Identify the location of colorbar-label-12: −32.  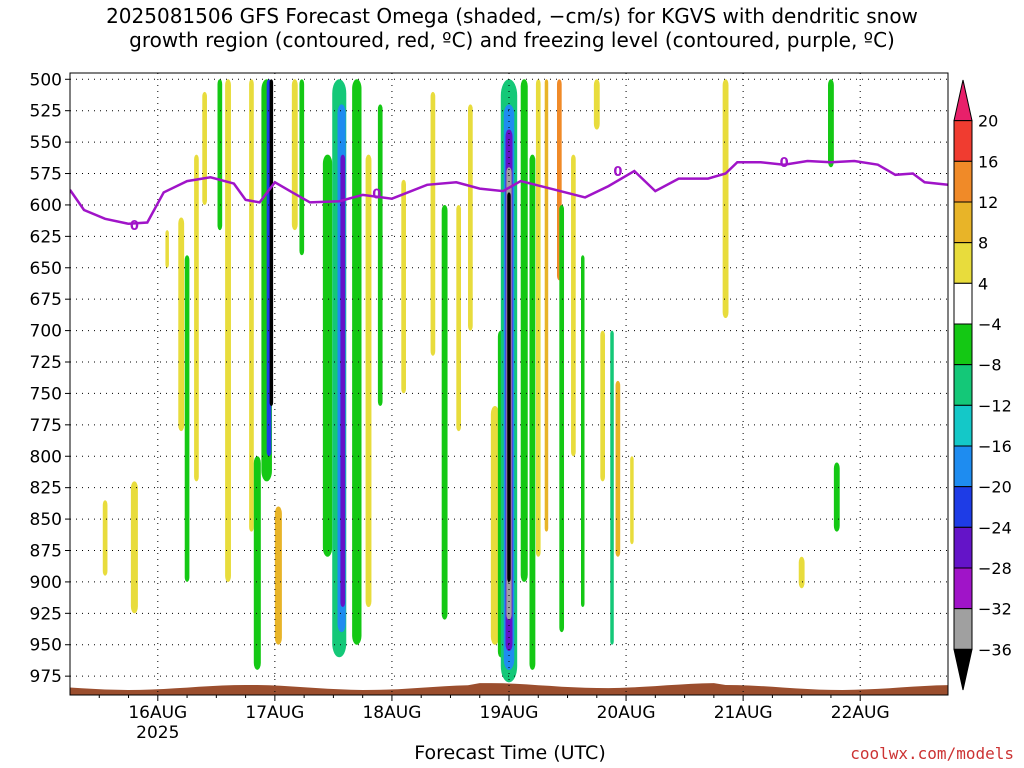
(995, 609).